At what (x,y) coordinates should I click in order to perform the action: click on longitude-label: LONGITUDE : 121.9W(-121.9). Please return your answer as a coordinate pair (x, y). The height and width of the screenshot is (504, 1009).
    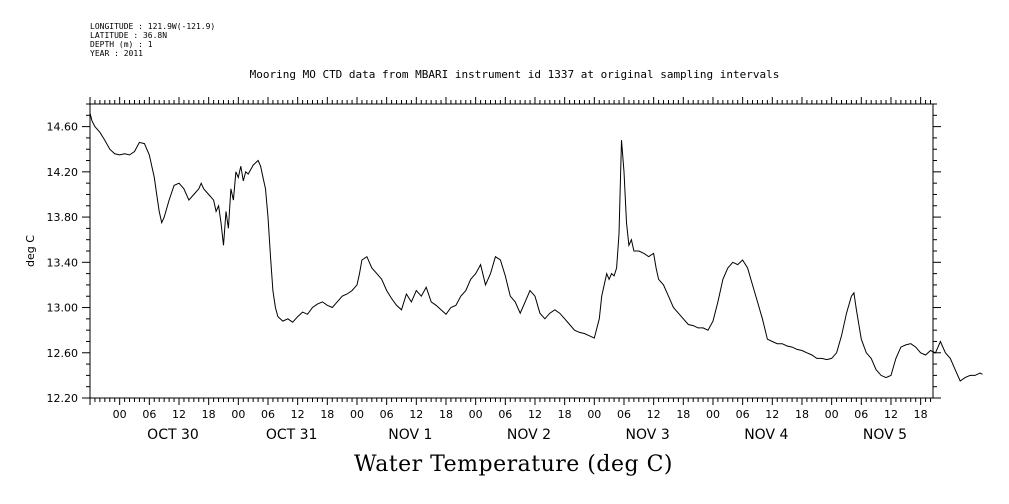
    Looking at the image, I should click on (153, 26).